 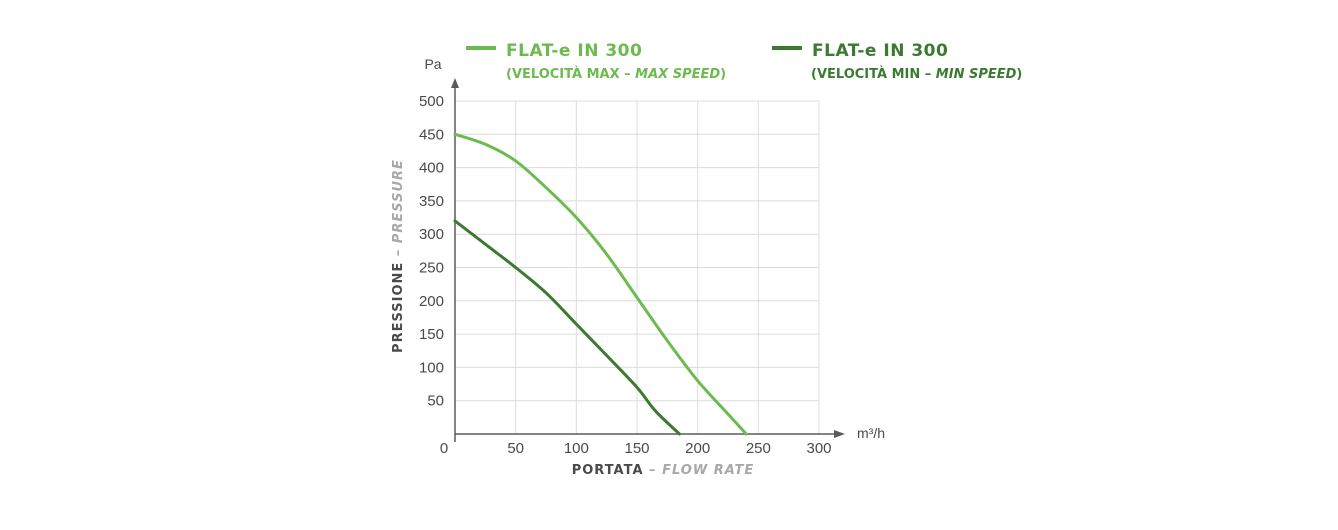 I want to click on y-tick-label: 150, so click(x=431, y=334).